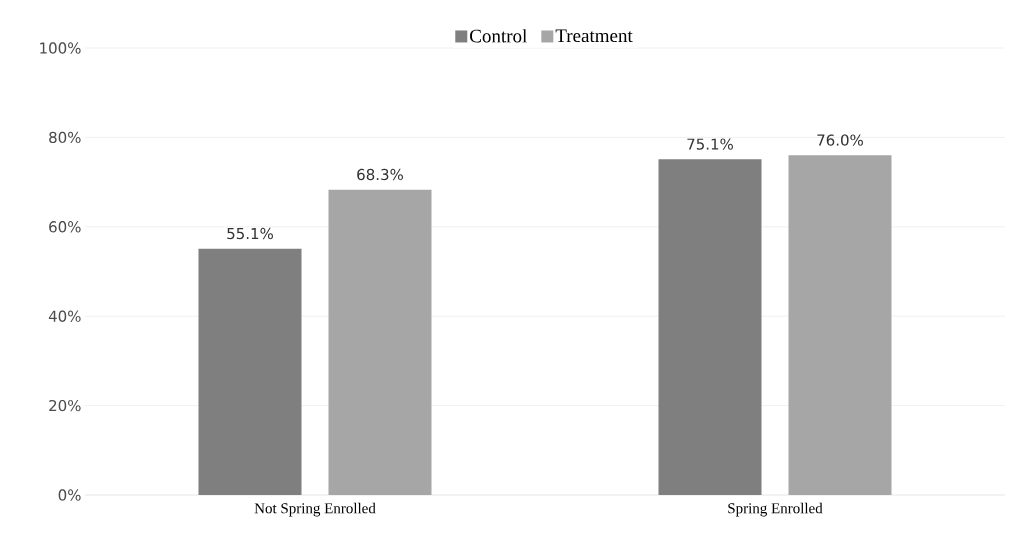 The image size is (1009, 539). I want to click on data-label: 75.1%, so click(710, 144).